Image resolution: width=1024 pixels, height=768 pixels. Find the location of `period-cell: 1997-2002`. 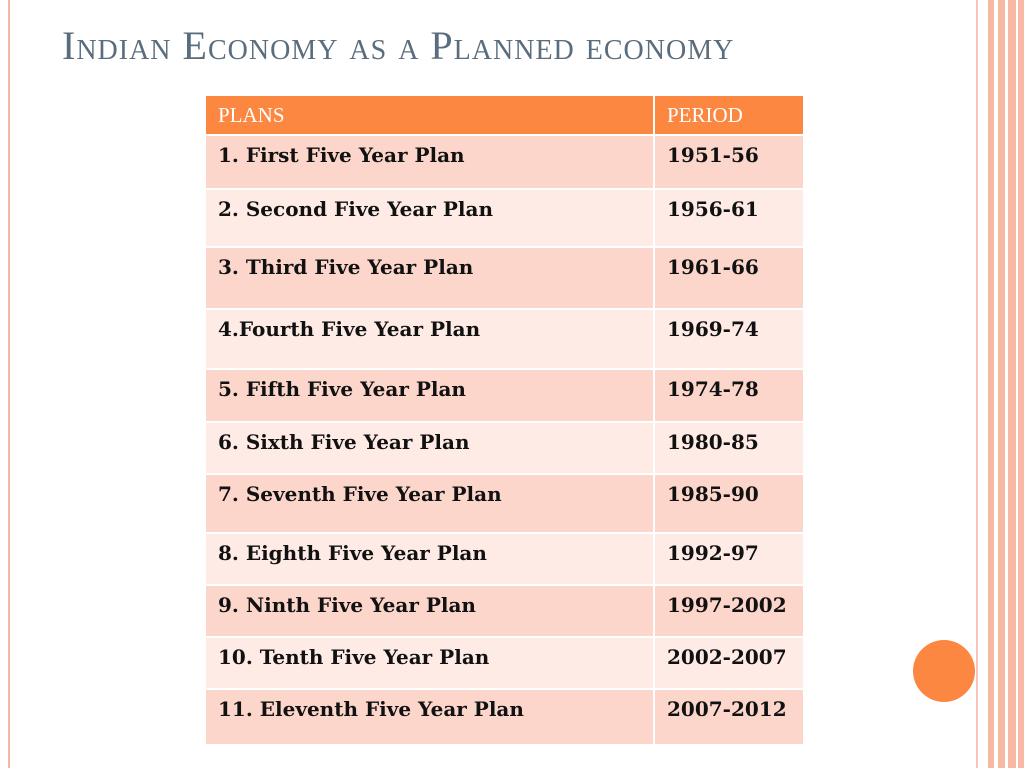

period-cell: 1997-2002 is located at coordinates (729, 611).